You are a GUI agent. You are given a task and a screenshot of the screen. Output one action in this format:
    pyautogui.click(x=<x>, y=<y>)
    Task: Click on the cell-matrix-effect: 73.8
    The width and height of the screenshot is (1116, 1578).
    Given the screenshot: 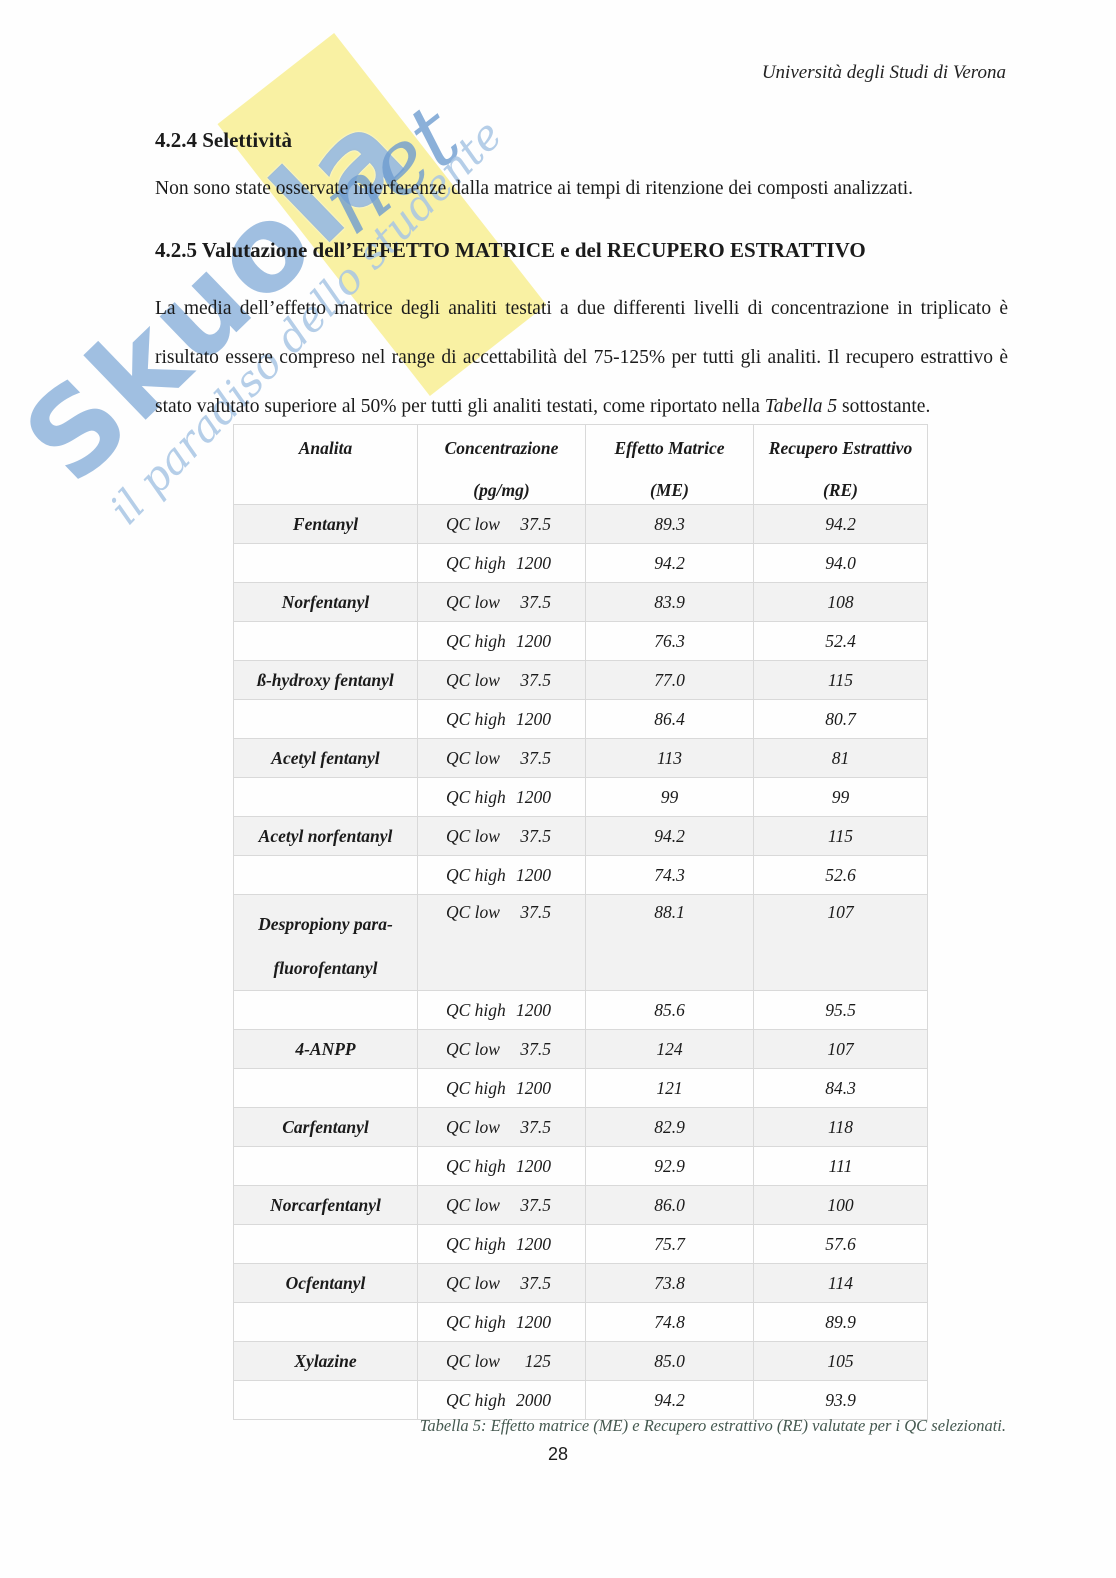 What is the action you would take?
    pyautogui.click(x=669, y=1283)
    